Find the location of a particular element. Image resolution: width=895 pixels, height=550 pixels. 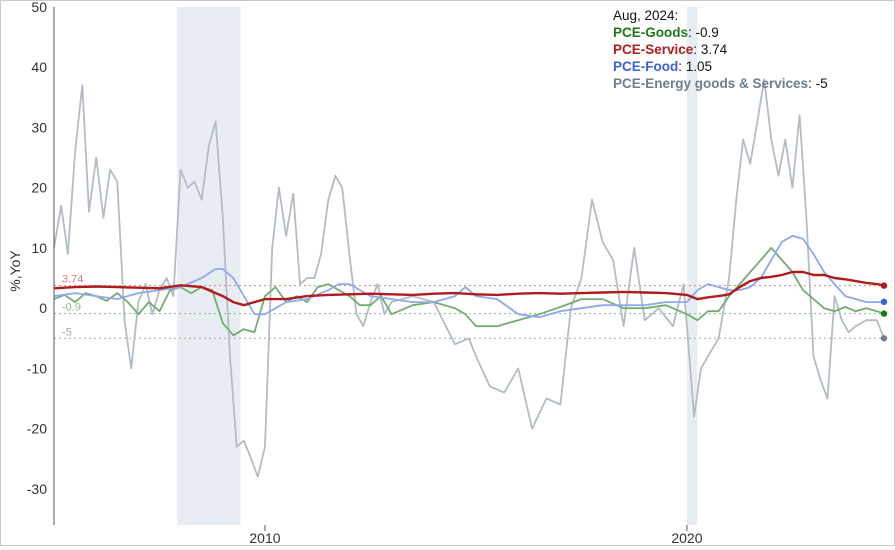

reference-label: -0.9 is located at coordinates (71, 308).